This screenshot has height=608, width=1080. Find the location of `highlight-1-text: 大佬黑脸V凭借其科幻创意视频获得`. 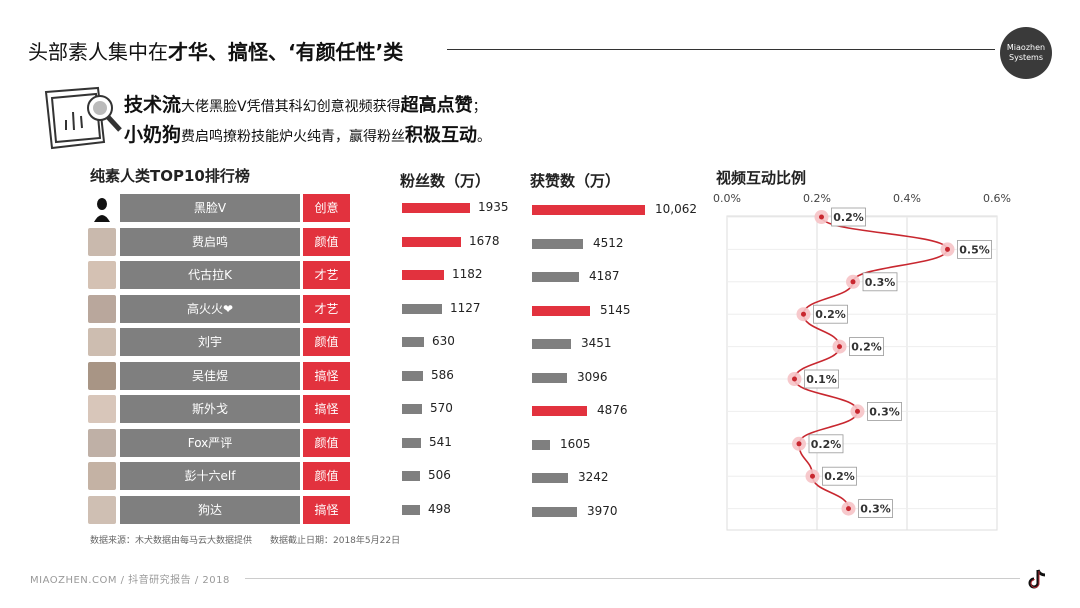

highlight-1-text: 大佬黑脸V凭借其科幻创意视频获得 is located at coordinates (291, 107).